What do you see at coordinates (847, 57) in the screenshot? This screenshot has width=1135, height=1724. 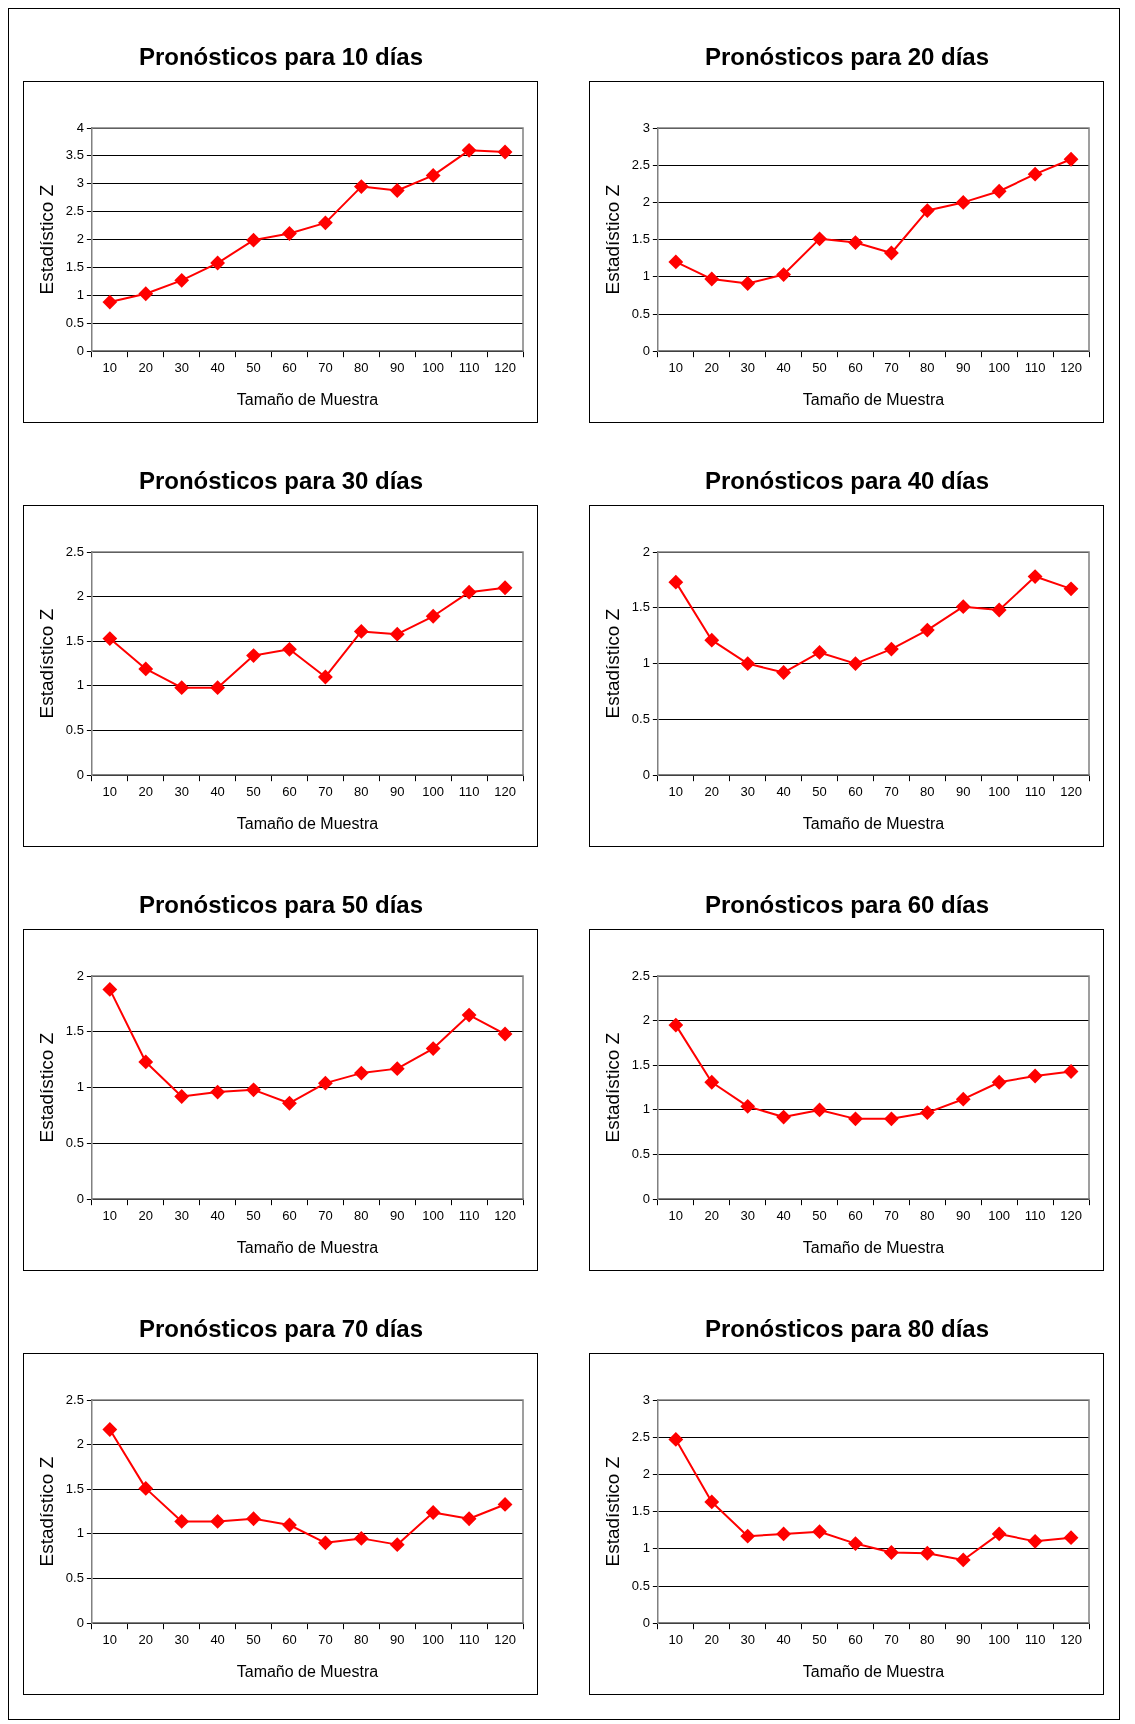 I see `chart-title: Pronósticos para 20 días` at bounding box center [847, 57].